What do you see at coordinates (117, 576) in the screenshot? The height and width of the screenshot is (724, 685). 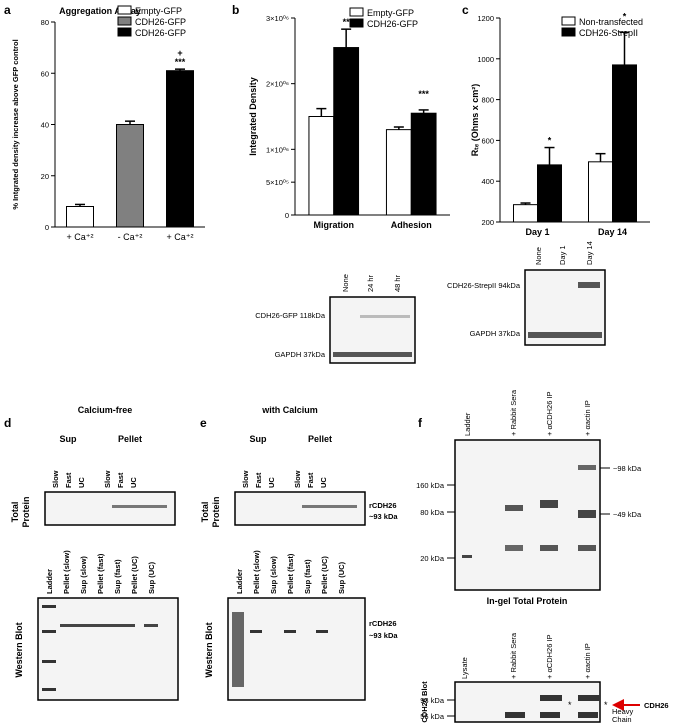 I see `lane-label: Sup (fast)` at bounding box center [117, 576].